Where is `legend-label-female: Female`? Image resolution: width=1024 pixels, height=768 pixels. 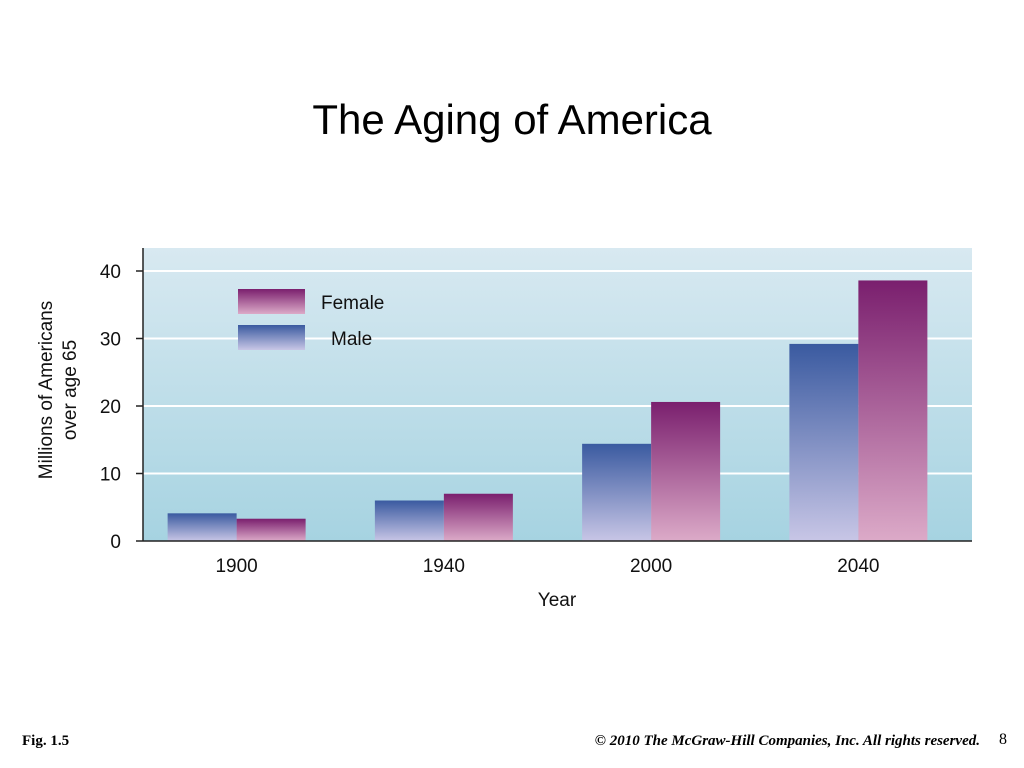
legend-label-female: Female is located at coordinates (352, 303).